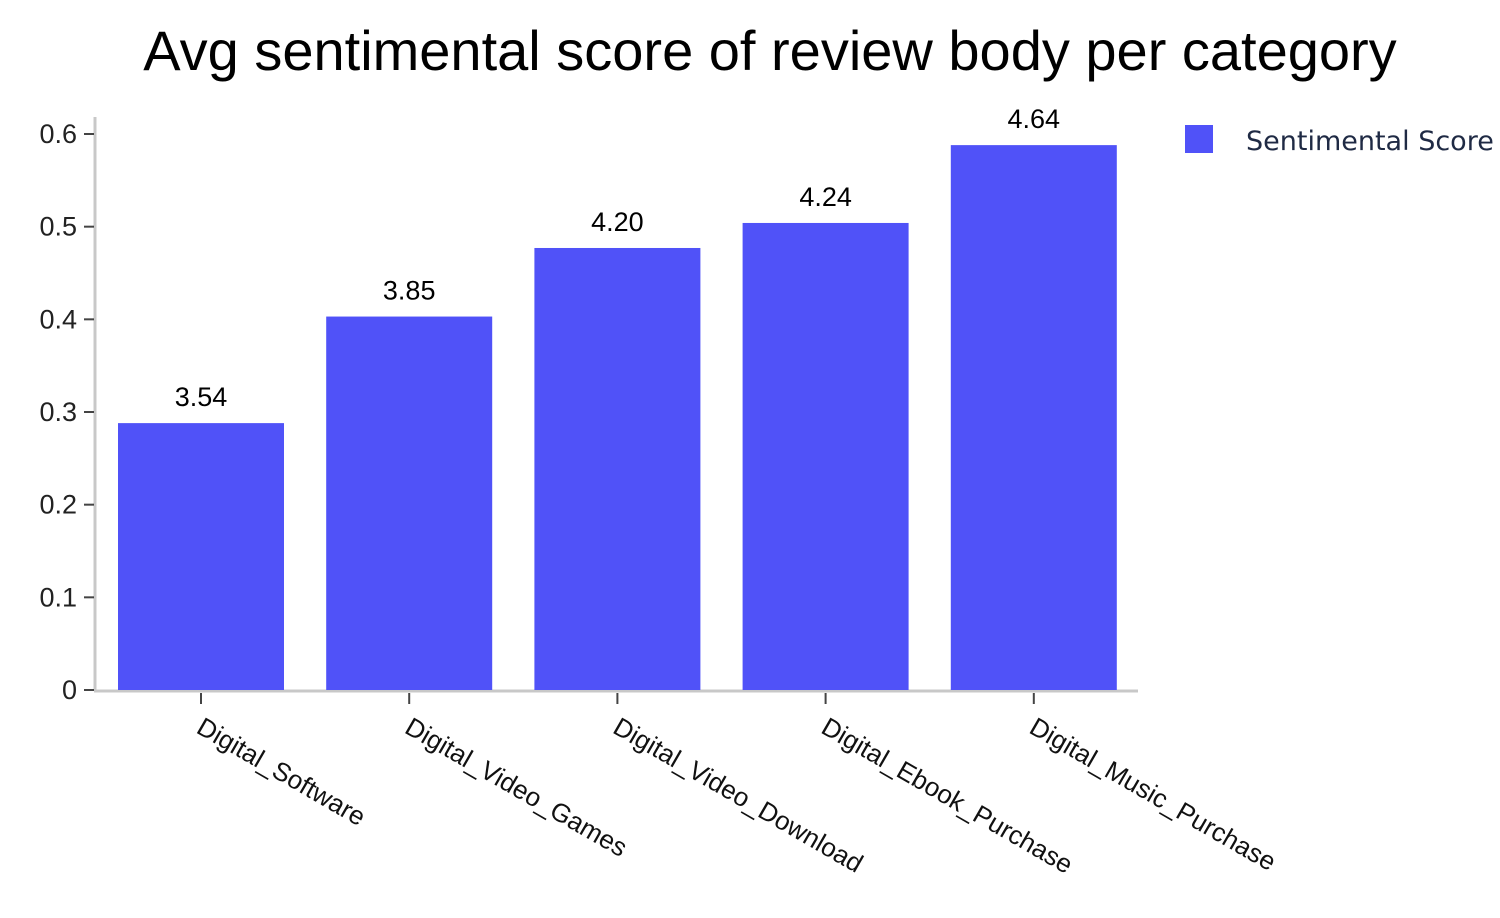  Describe the element at coordinates (516, 786) in the screenshot. I see `x-tick-label: Digital_Video_Games` at that location.